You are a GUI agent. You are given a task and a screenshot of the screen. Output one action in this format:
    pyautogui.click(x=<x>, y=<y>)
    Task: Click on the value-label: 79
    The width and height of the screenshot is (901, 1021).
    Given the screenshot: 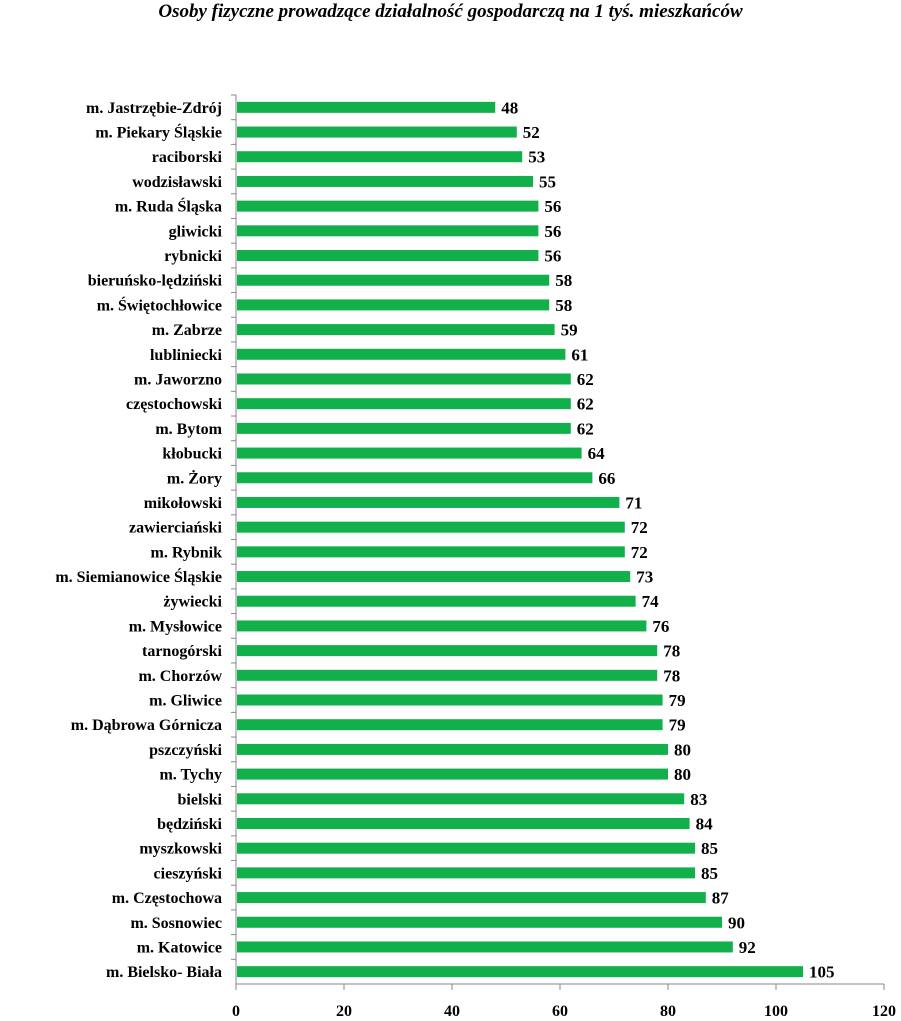 What is the action you would take?
    pyautogui.click(x=677, y=725)
    